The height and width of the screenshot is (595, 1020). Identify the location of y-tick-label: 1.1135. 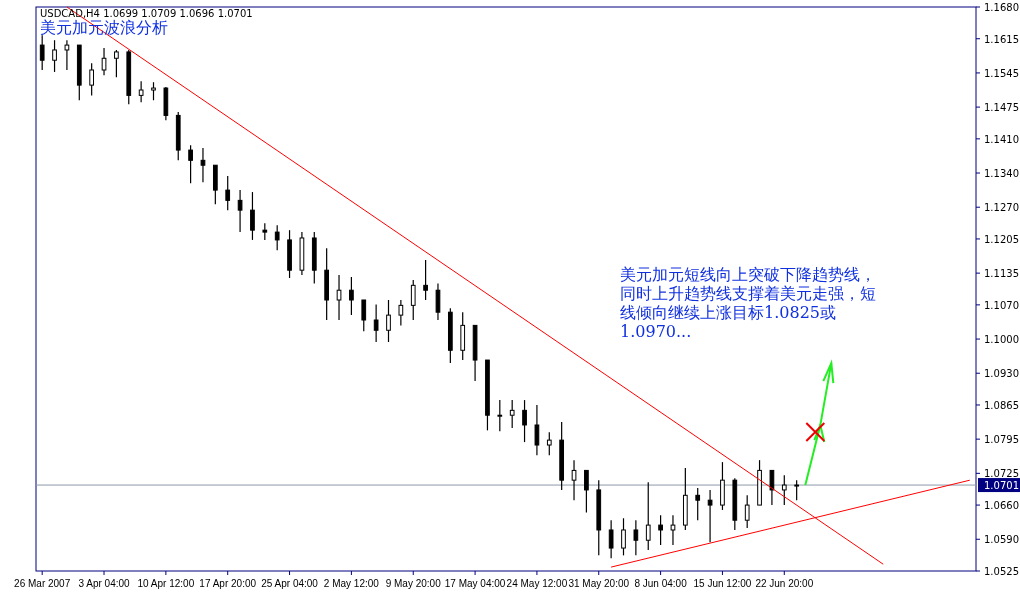
(1001, 274).